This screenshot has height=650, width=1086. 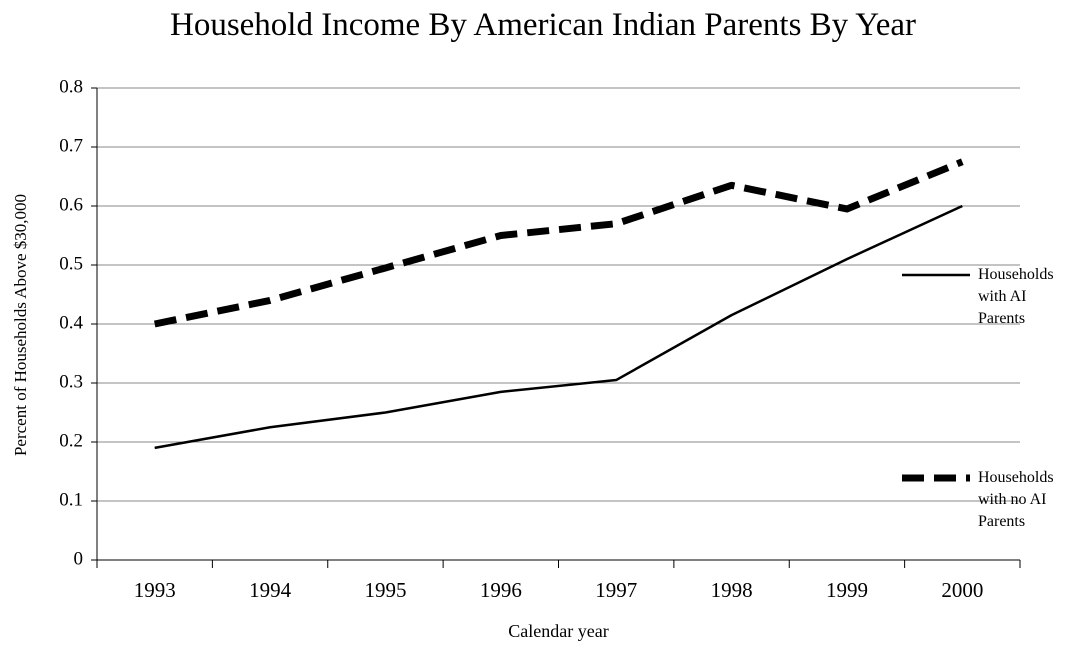 I want to click on y-tick-label: 0.4, so click(x=71, y=322).